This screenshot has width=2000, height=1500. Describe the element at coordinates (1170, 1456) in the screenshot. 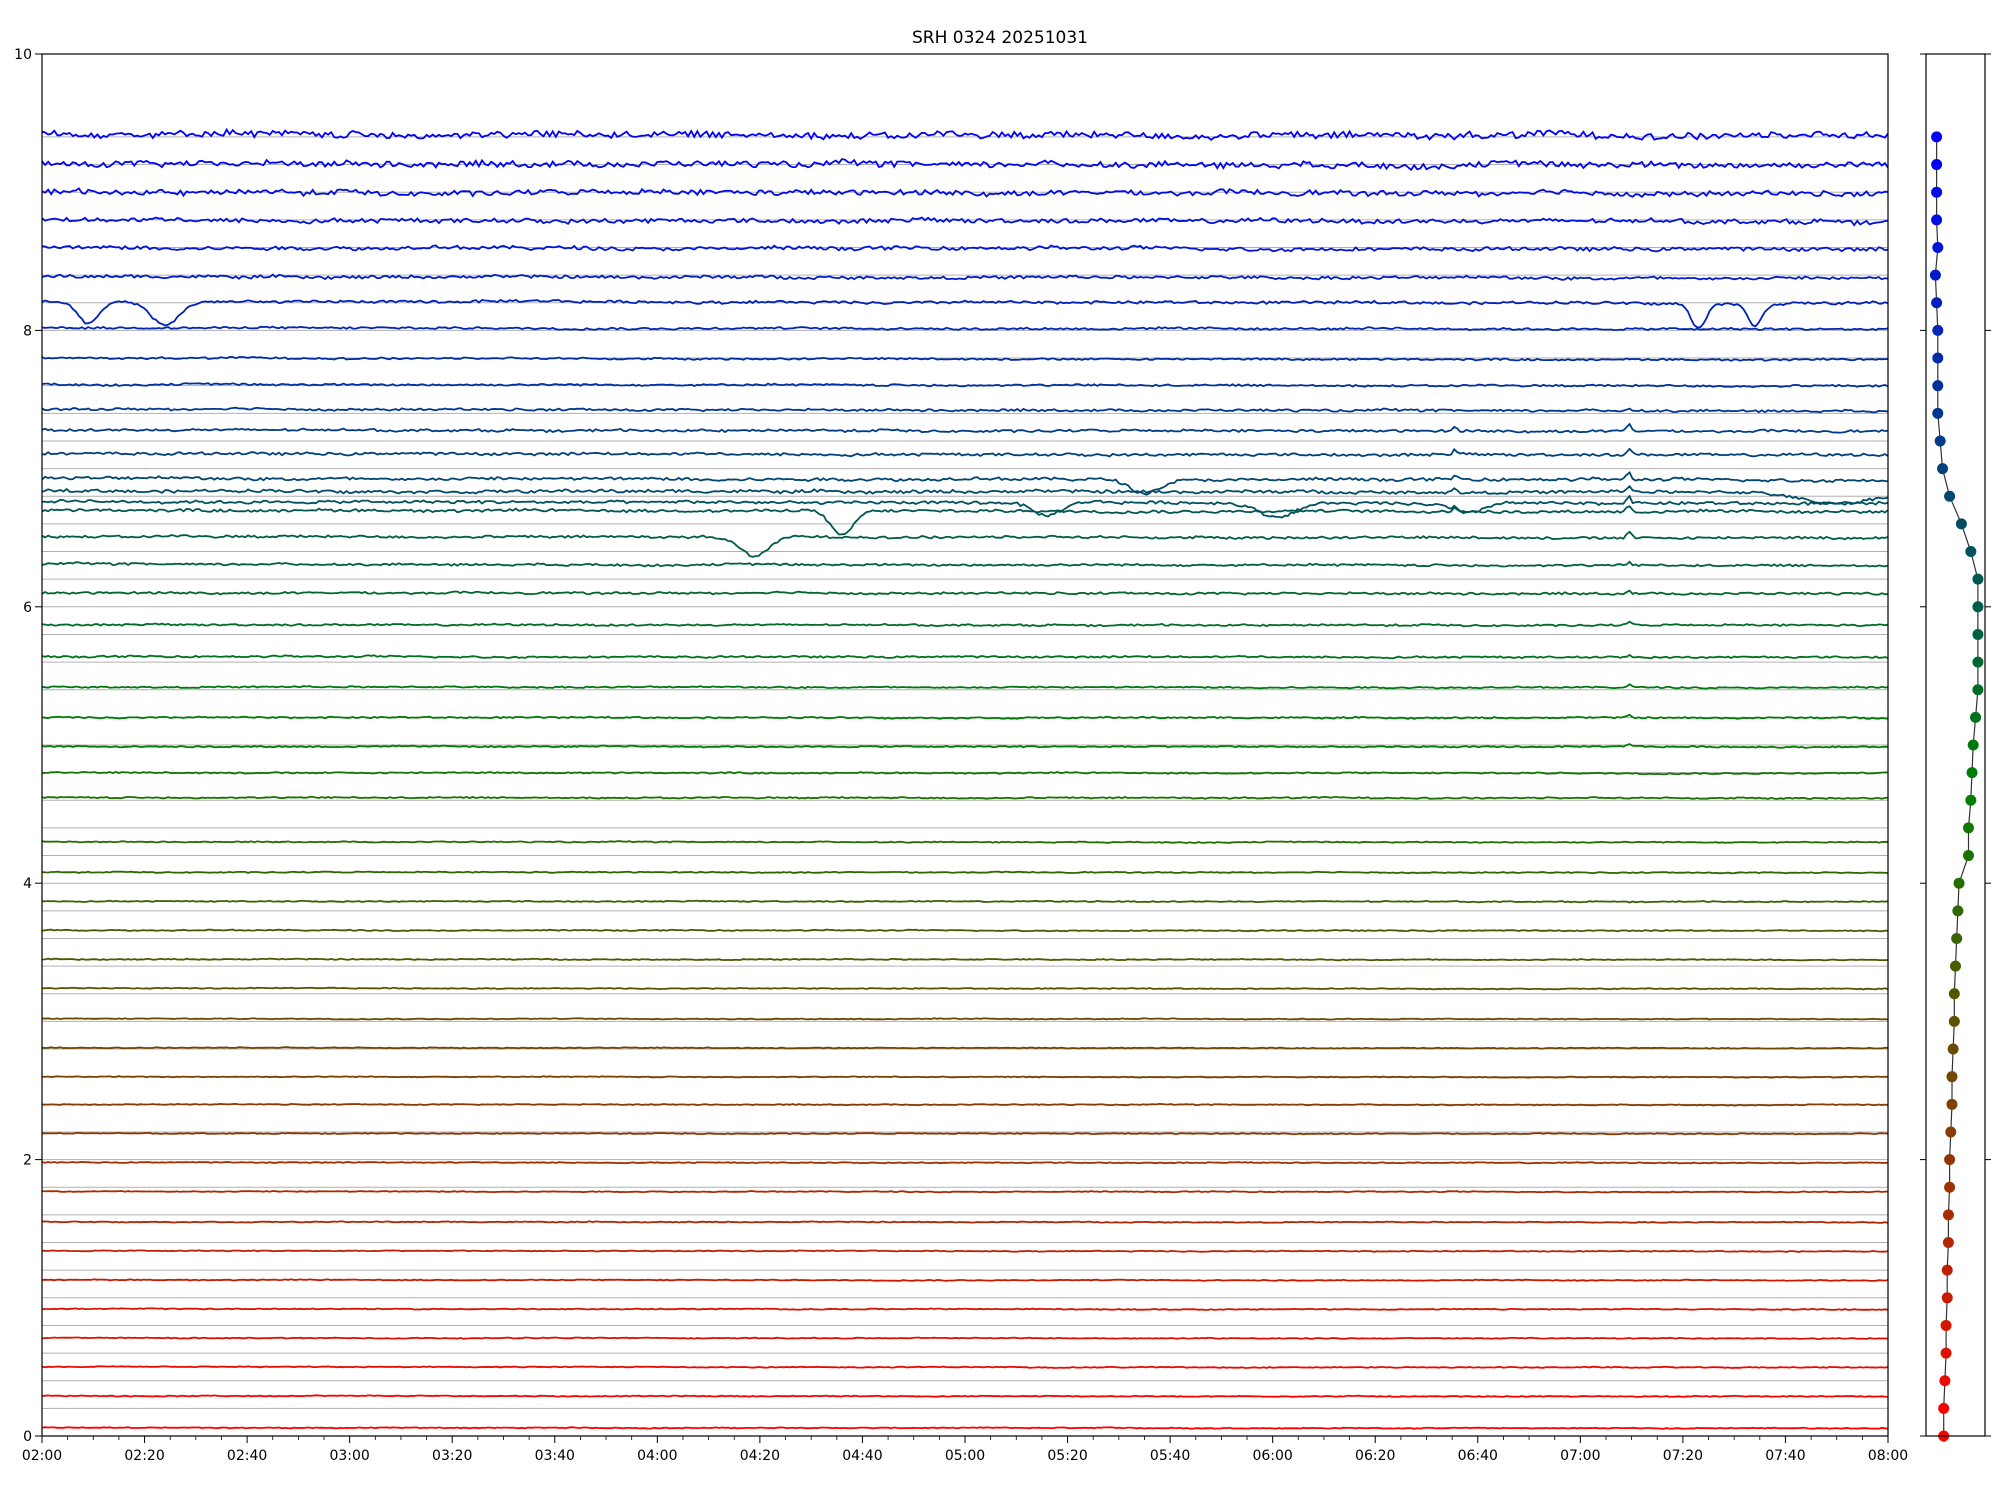

I see `x-tick-label: 05:40` at that location.